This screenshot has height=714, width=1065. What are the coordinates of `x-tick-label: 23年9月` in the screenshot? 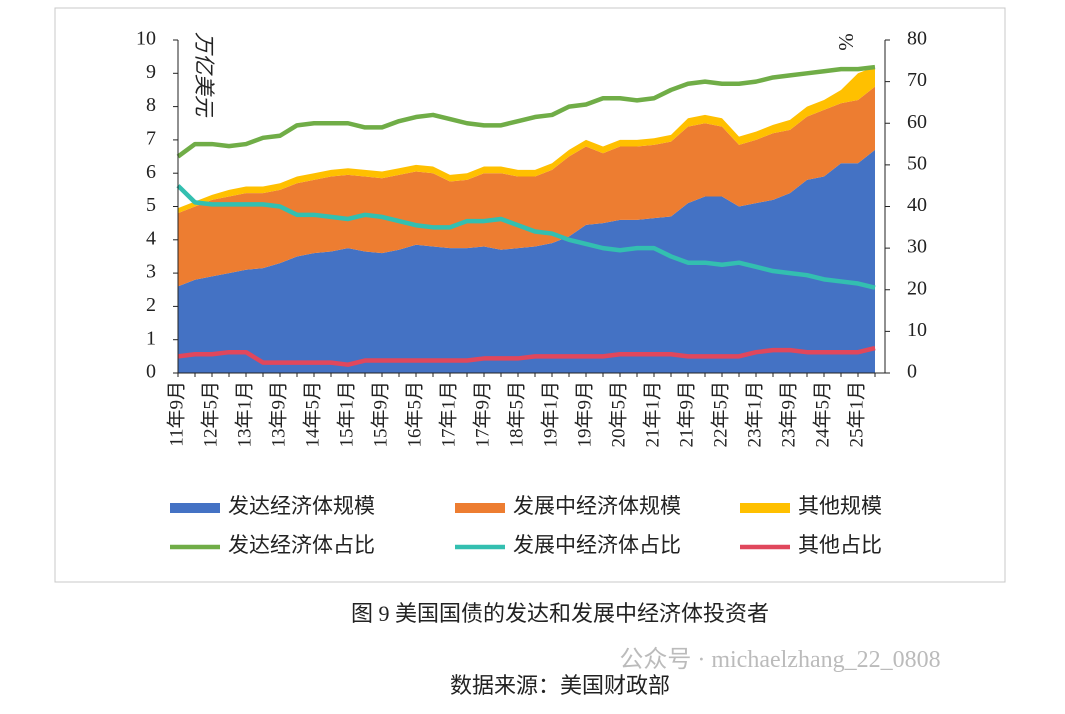 It's located at (788, 414).